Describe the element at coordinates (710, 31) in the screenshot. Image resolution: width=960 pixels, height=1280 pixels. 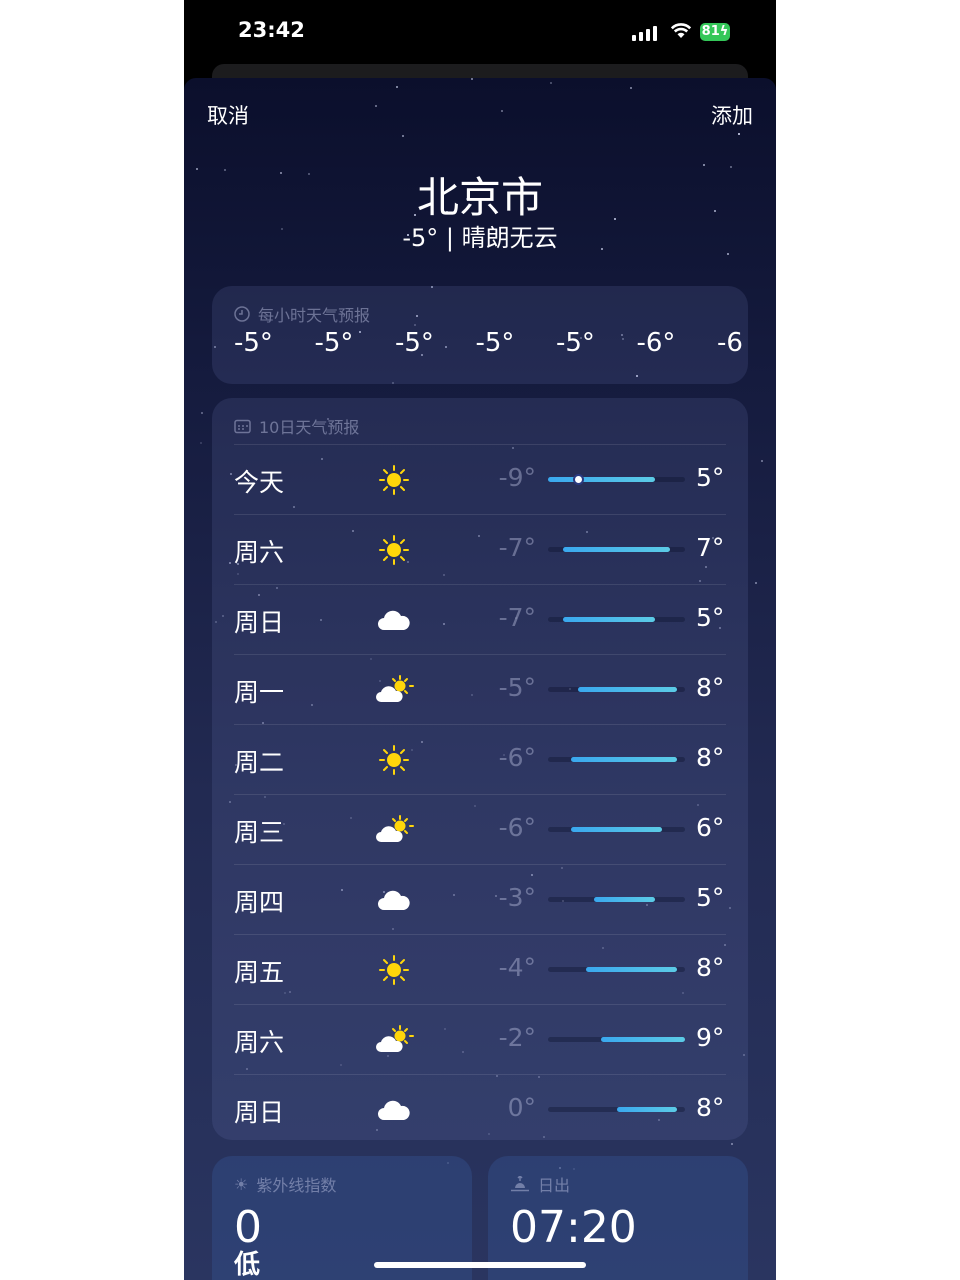
I see `battery-level: 81` at that location.